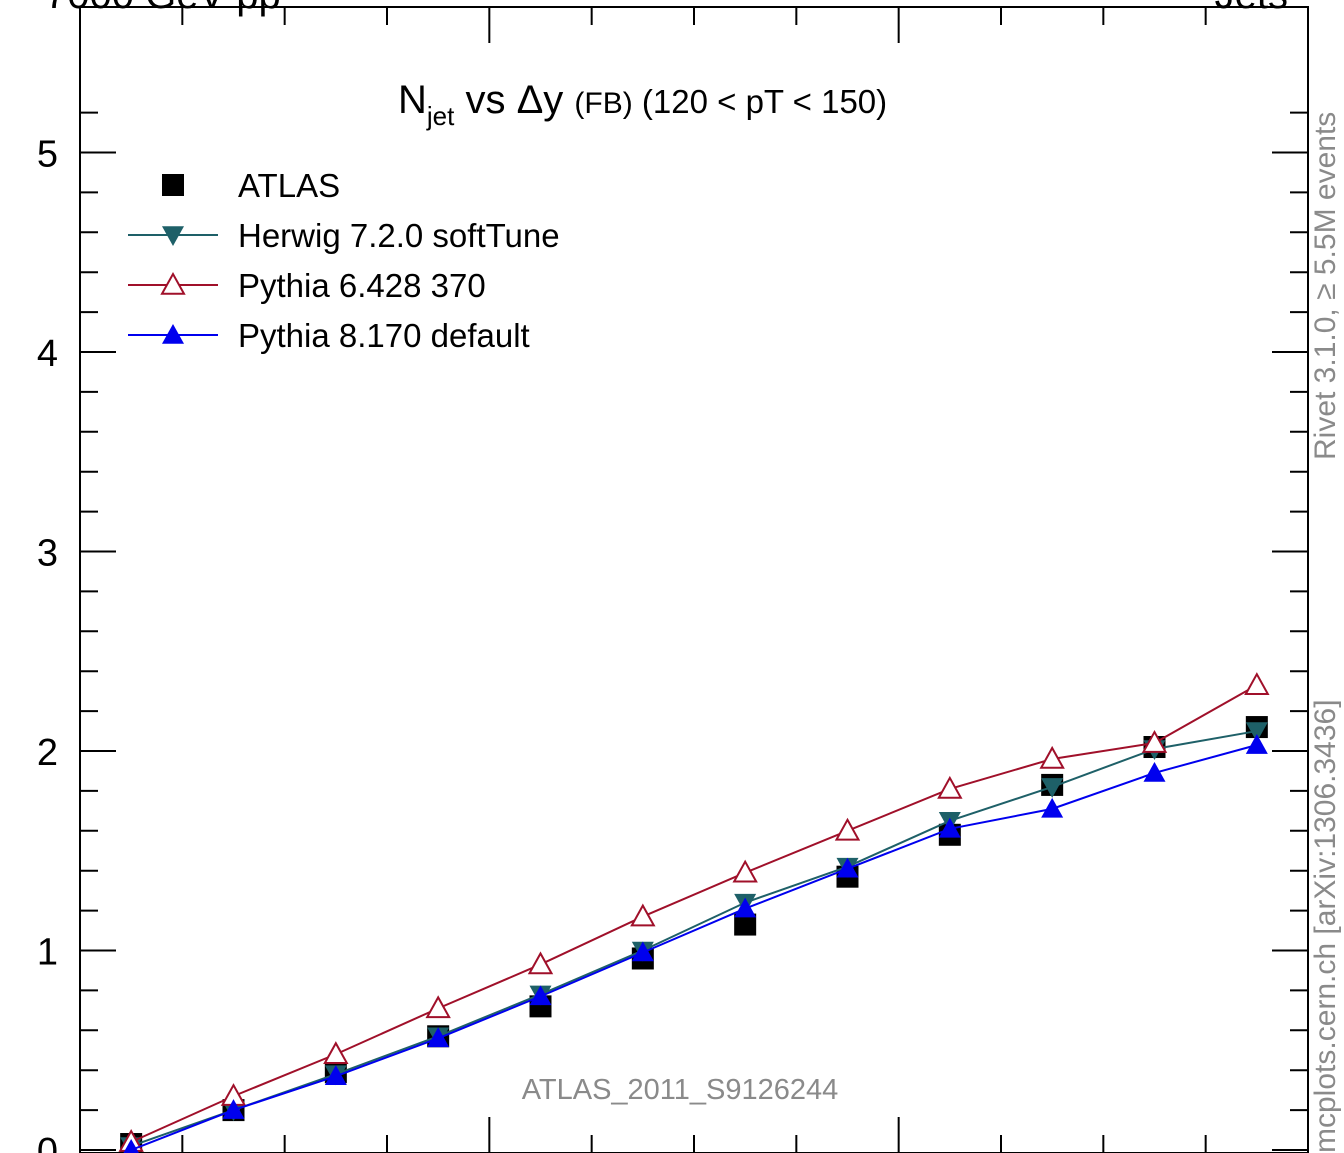  What do you see at coordinates (680, 1090) in the screenshot?
I see `analysis-watermark: ATLAS_2011_S9126244` at bounding box center [680, 1090].